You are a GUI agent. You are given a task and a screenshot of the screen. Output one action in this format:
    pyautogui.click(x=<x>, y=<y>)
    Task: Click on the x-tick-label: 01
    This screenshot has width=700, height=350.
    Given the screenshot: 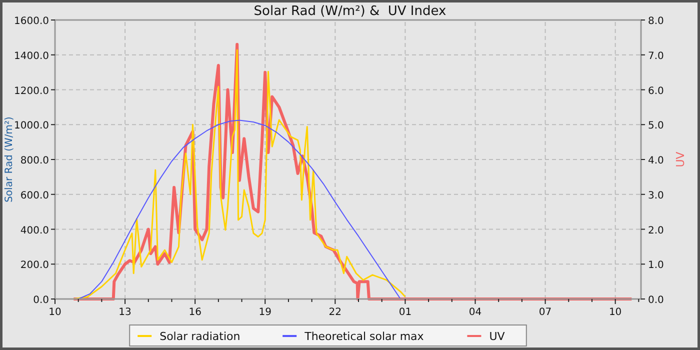 What is the action you would take?
    pyautogui.click(x=405, y=312)
    